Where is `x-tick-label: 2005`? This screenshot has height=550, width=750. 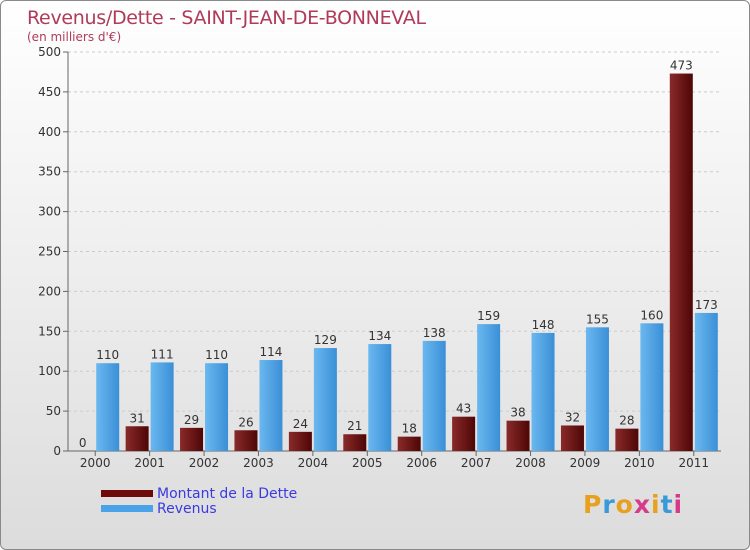 x-tick-label: 2005 is located at coordinates (367, 463).